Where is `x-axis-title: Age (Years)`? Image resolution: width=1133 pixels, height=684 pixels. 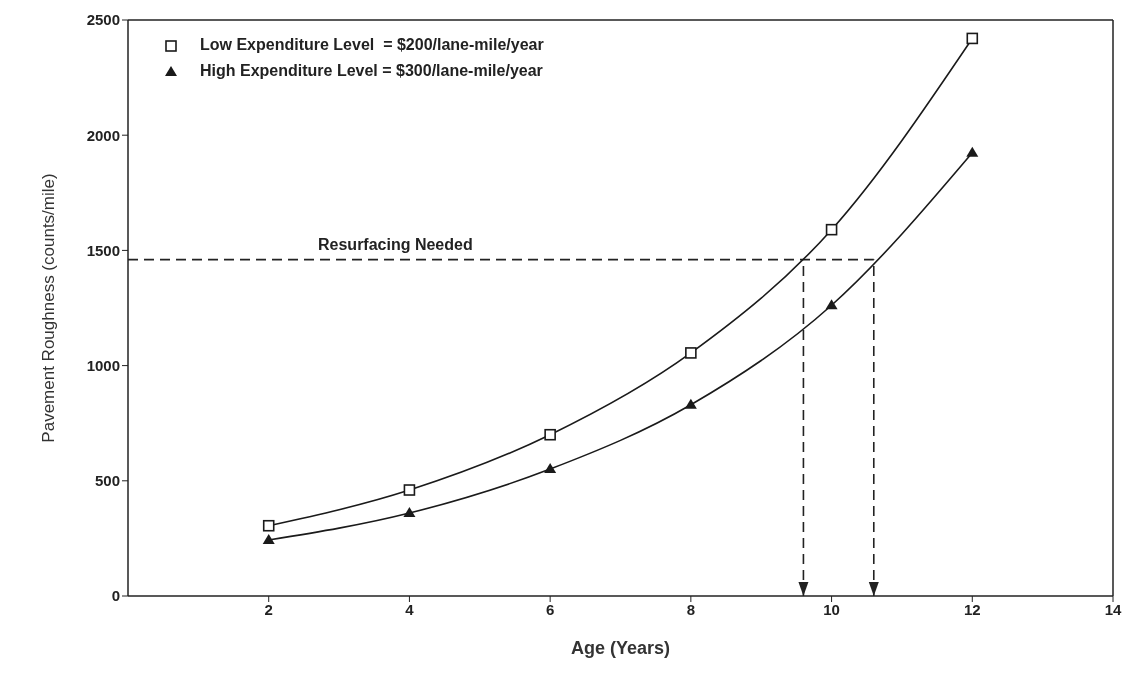
x-axis-title: Age (Years) is located at coordinates (620, 648).